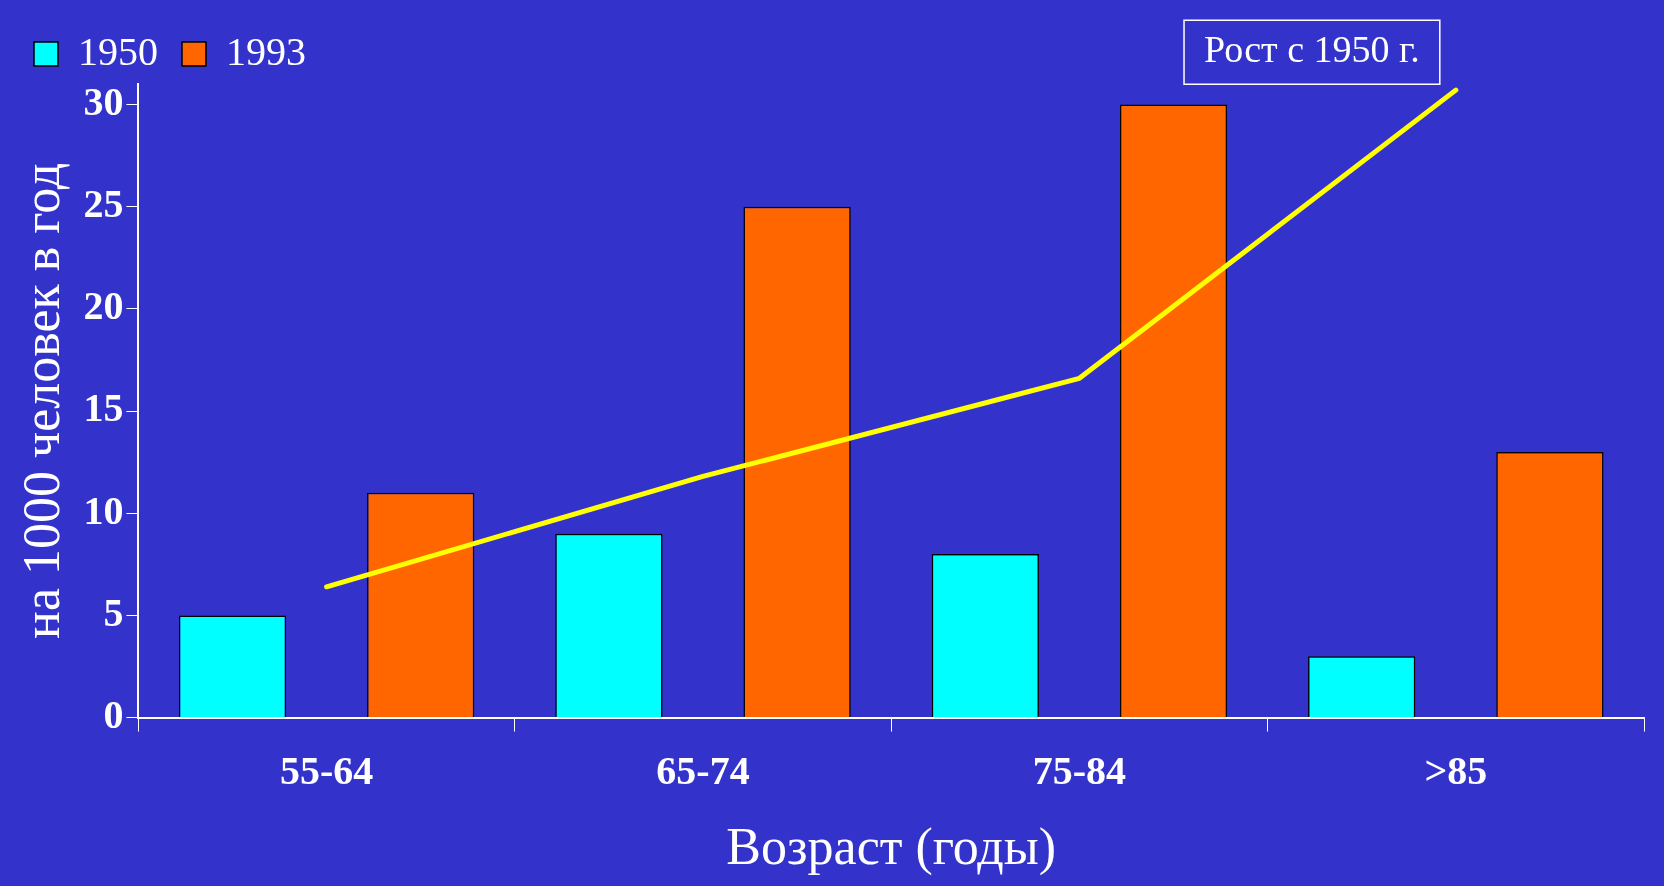 The image size is (1664, 886). What do you see at coordinates (1312, 49) in the screenshot?
I see `series-label: Рост с 1950 г.` at bounding box center [1312, 49].